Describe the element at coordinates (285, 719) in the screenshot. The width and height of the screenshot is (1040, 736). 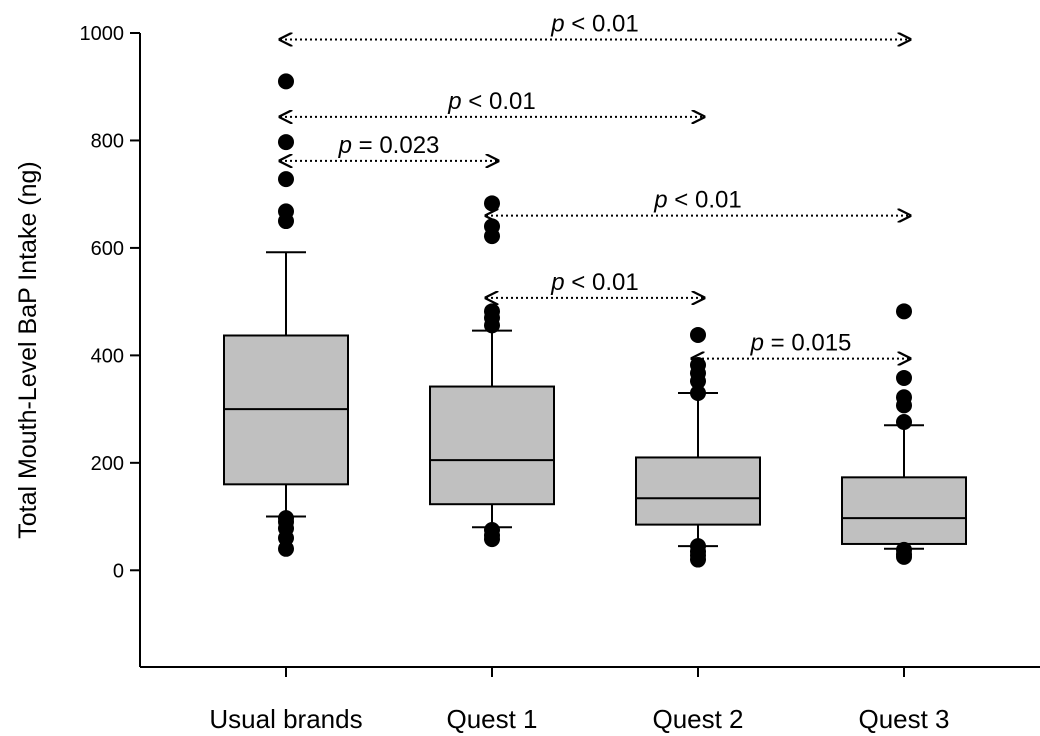
I see `x-tick-label: Usual brands` at that location.